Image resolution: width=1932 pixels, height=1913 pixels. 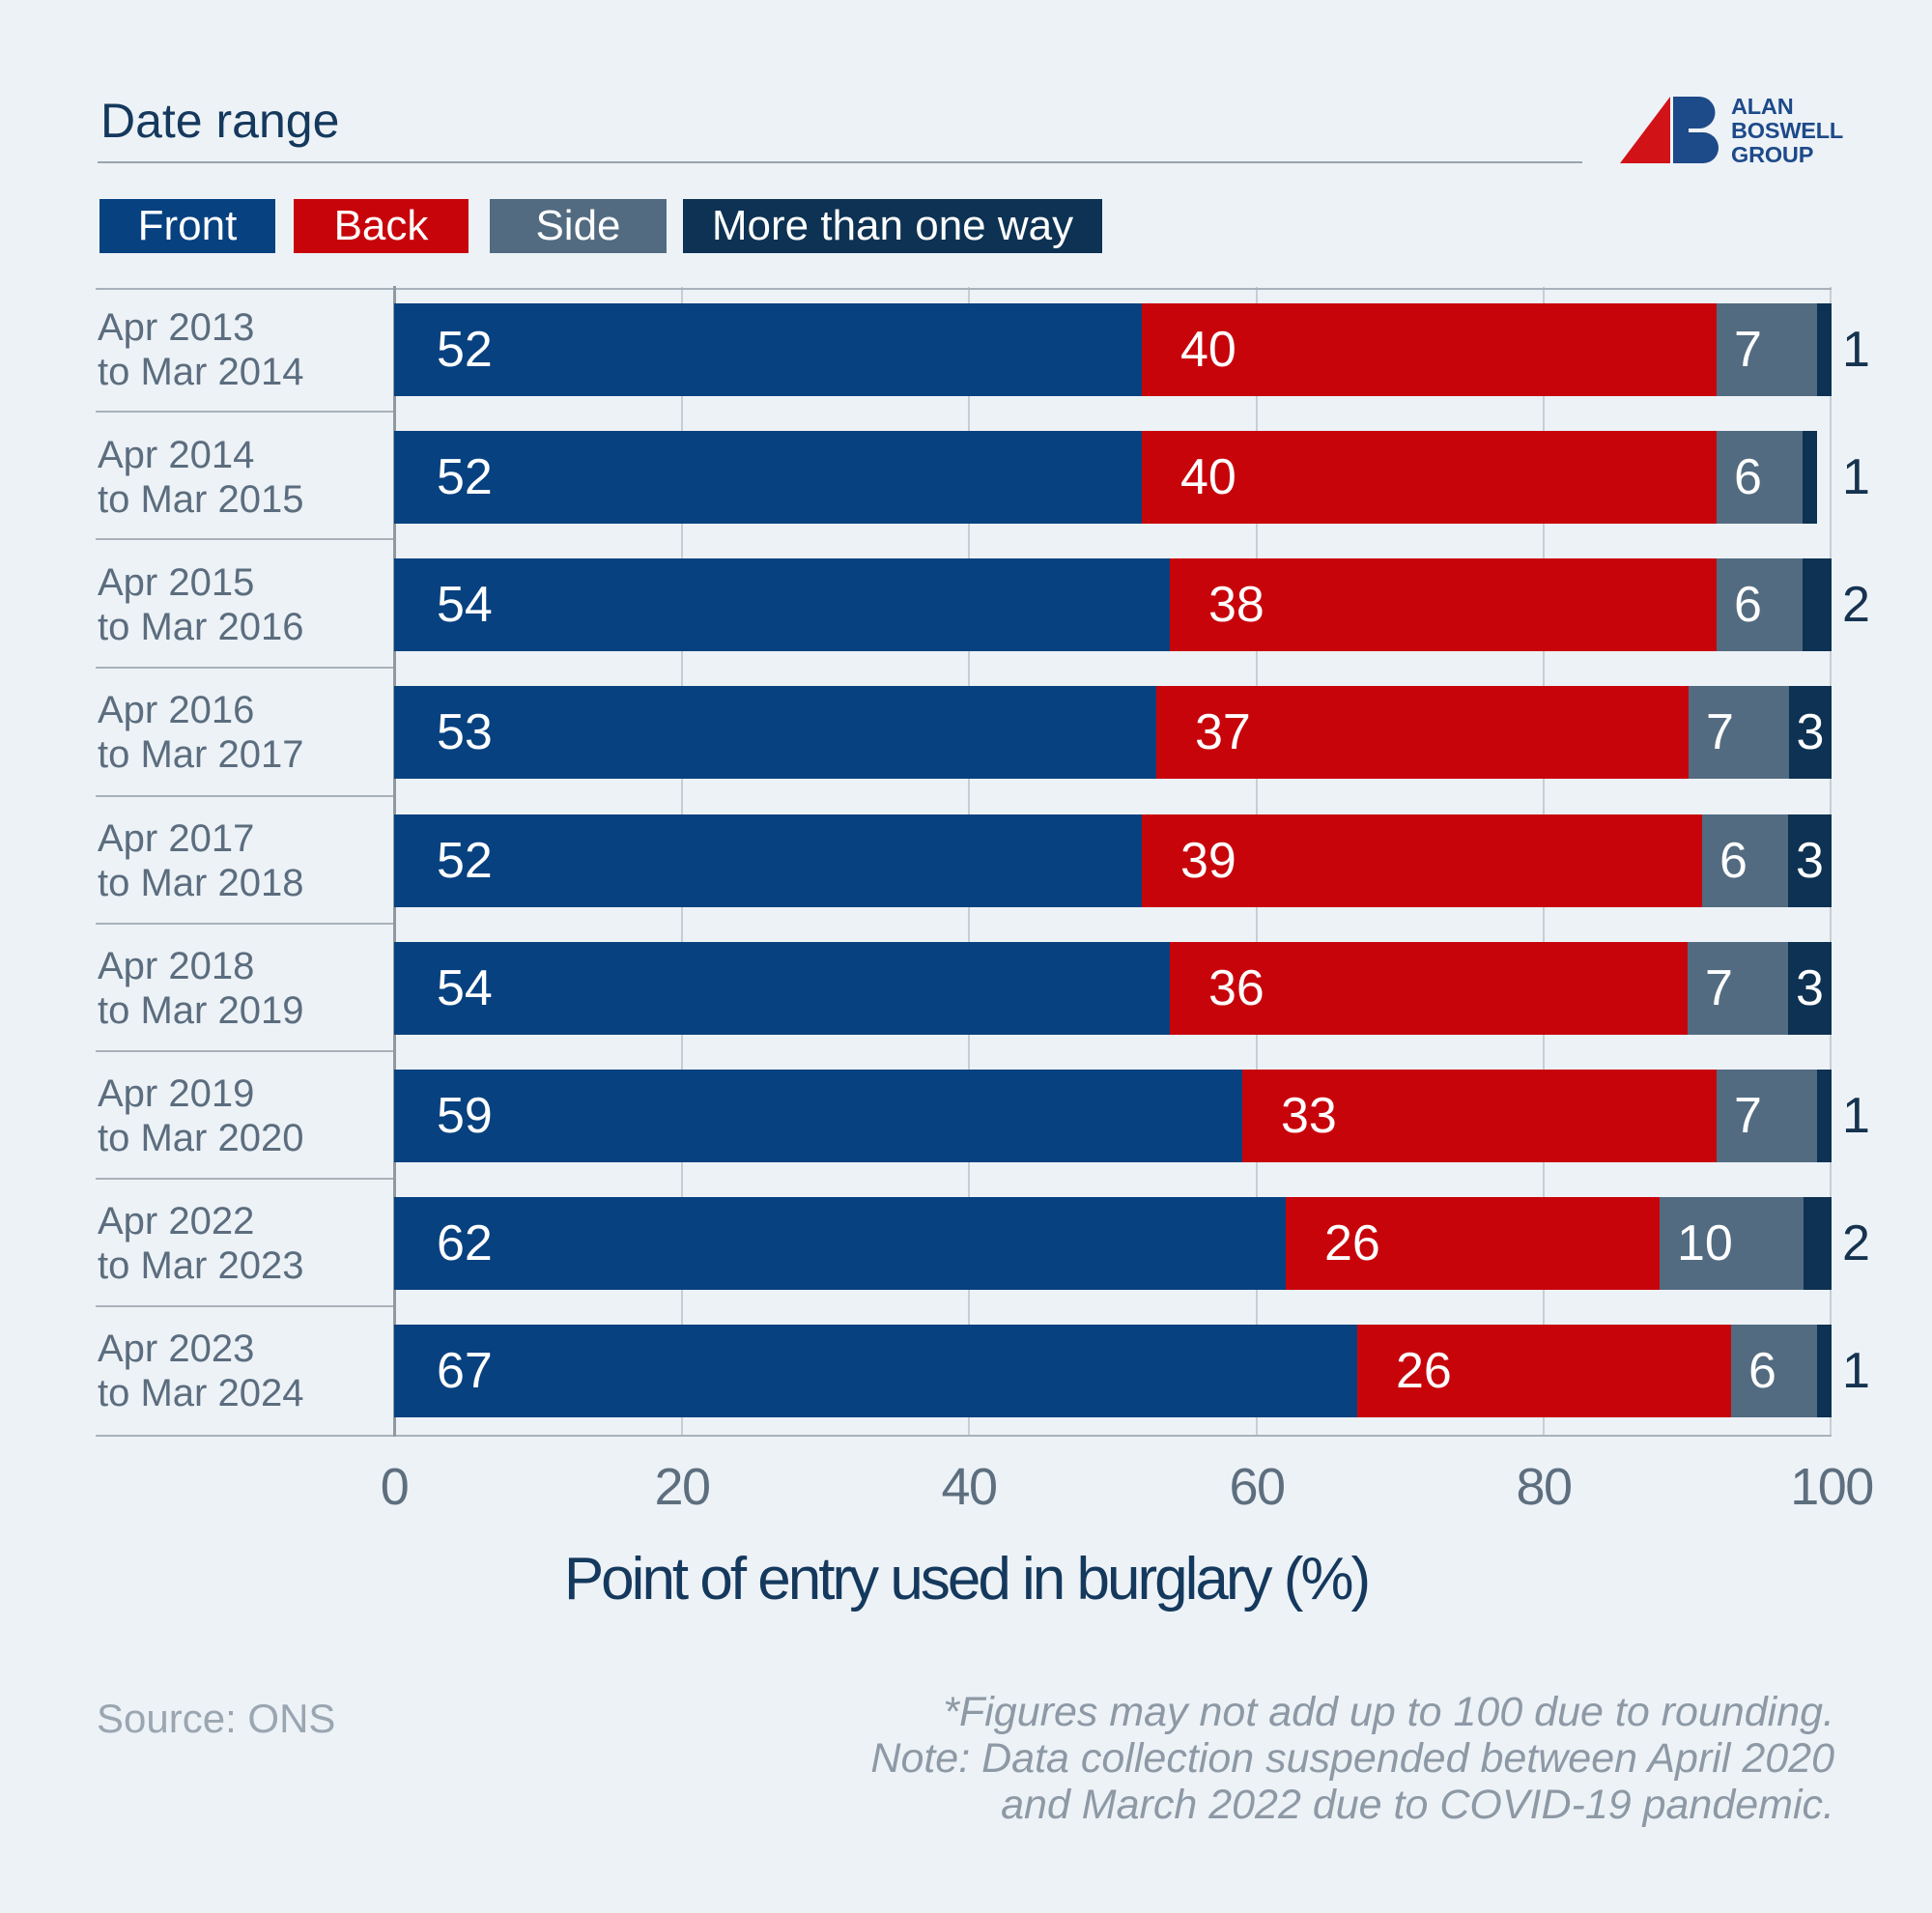 I want to click on svg-text: GROUP, so click(x=1772, y=154).